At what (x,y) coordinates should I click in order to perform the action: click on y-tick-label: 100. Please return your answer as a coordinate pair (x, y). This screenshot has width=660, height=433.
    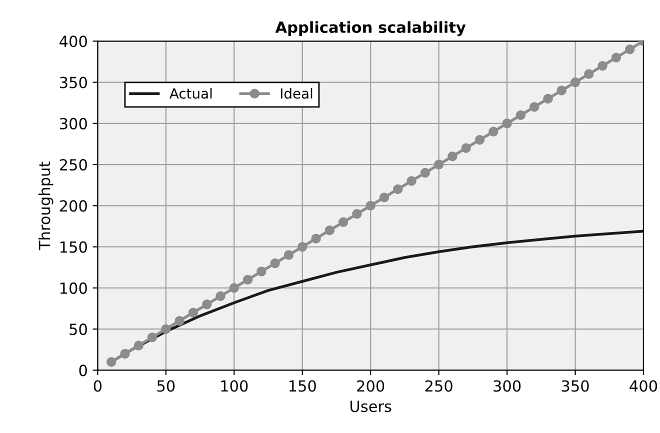
    Looking at the image, I should click on (73, 288).